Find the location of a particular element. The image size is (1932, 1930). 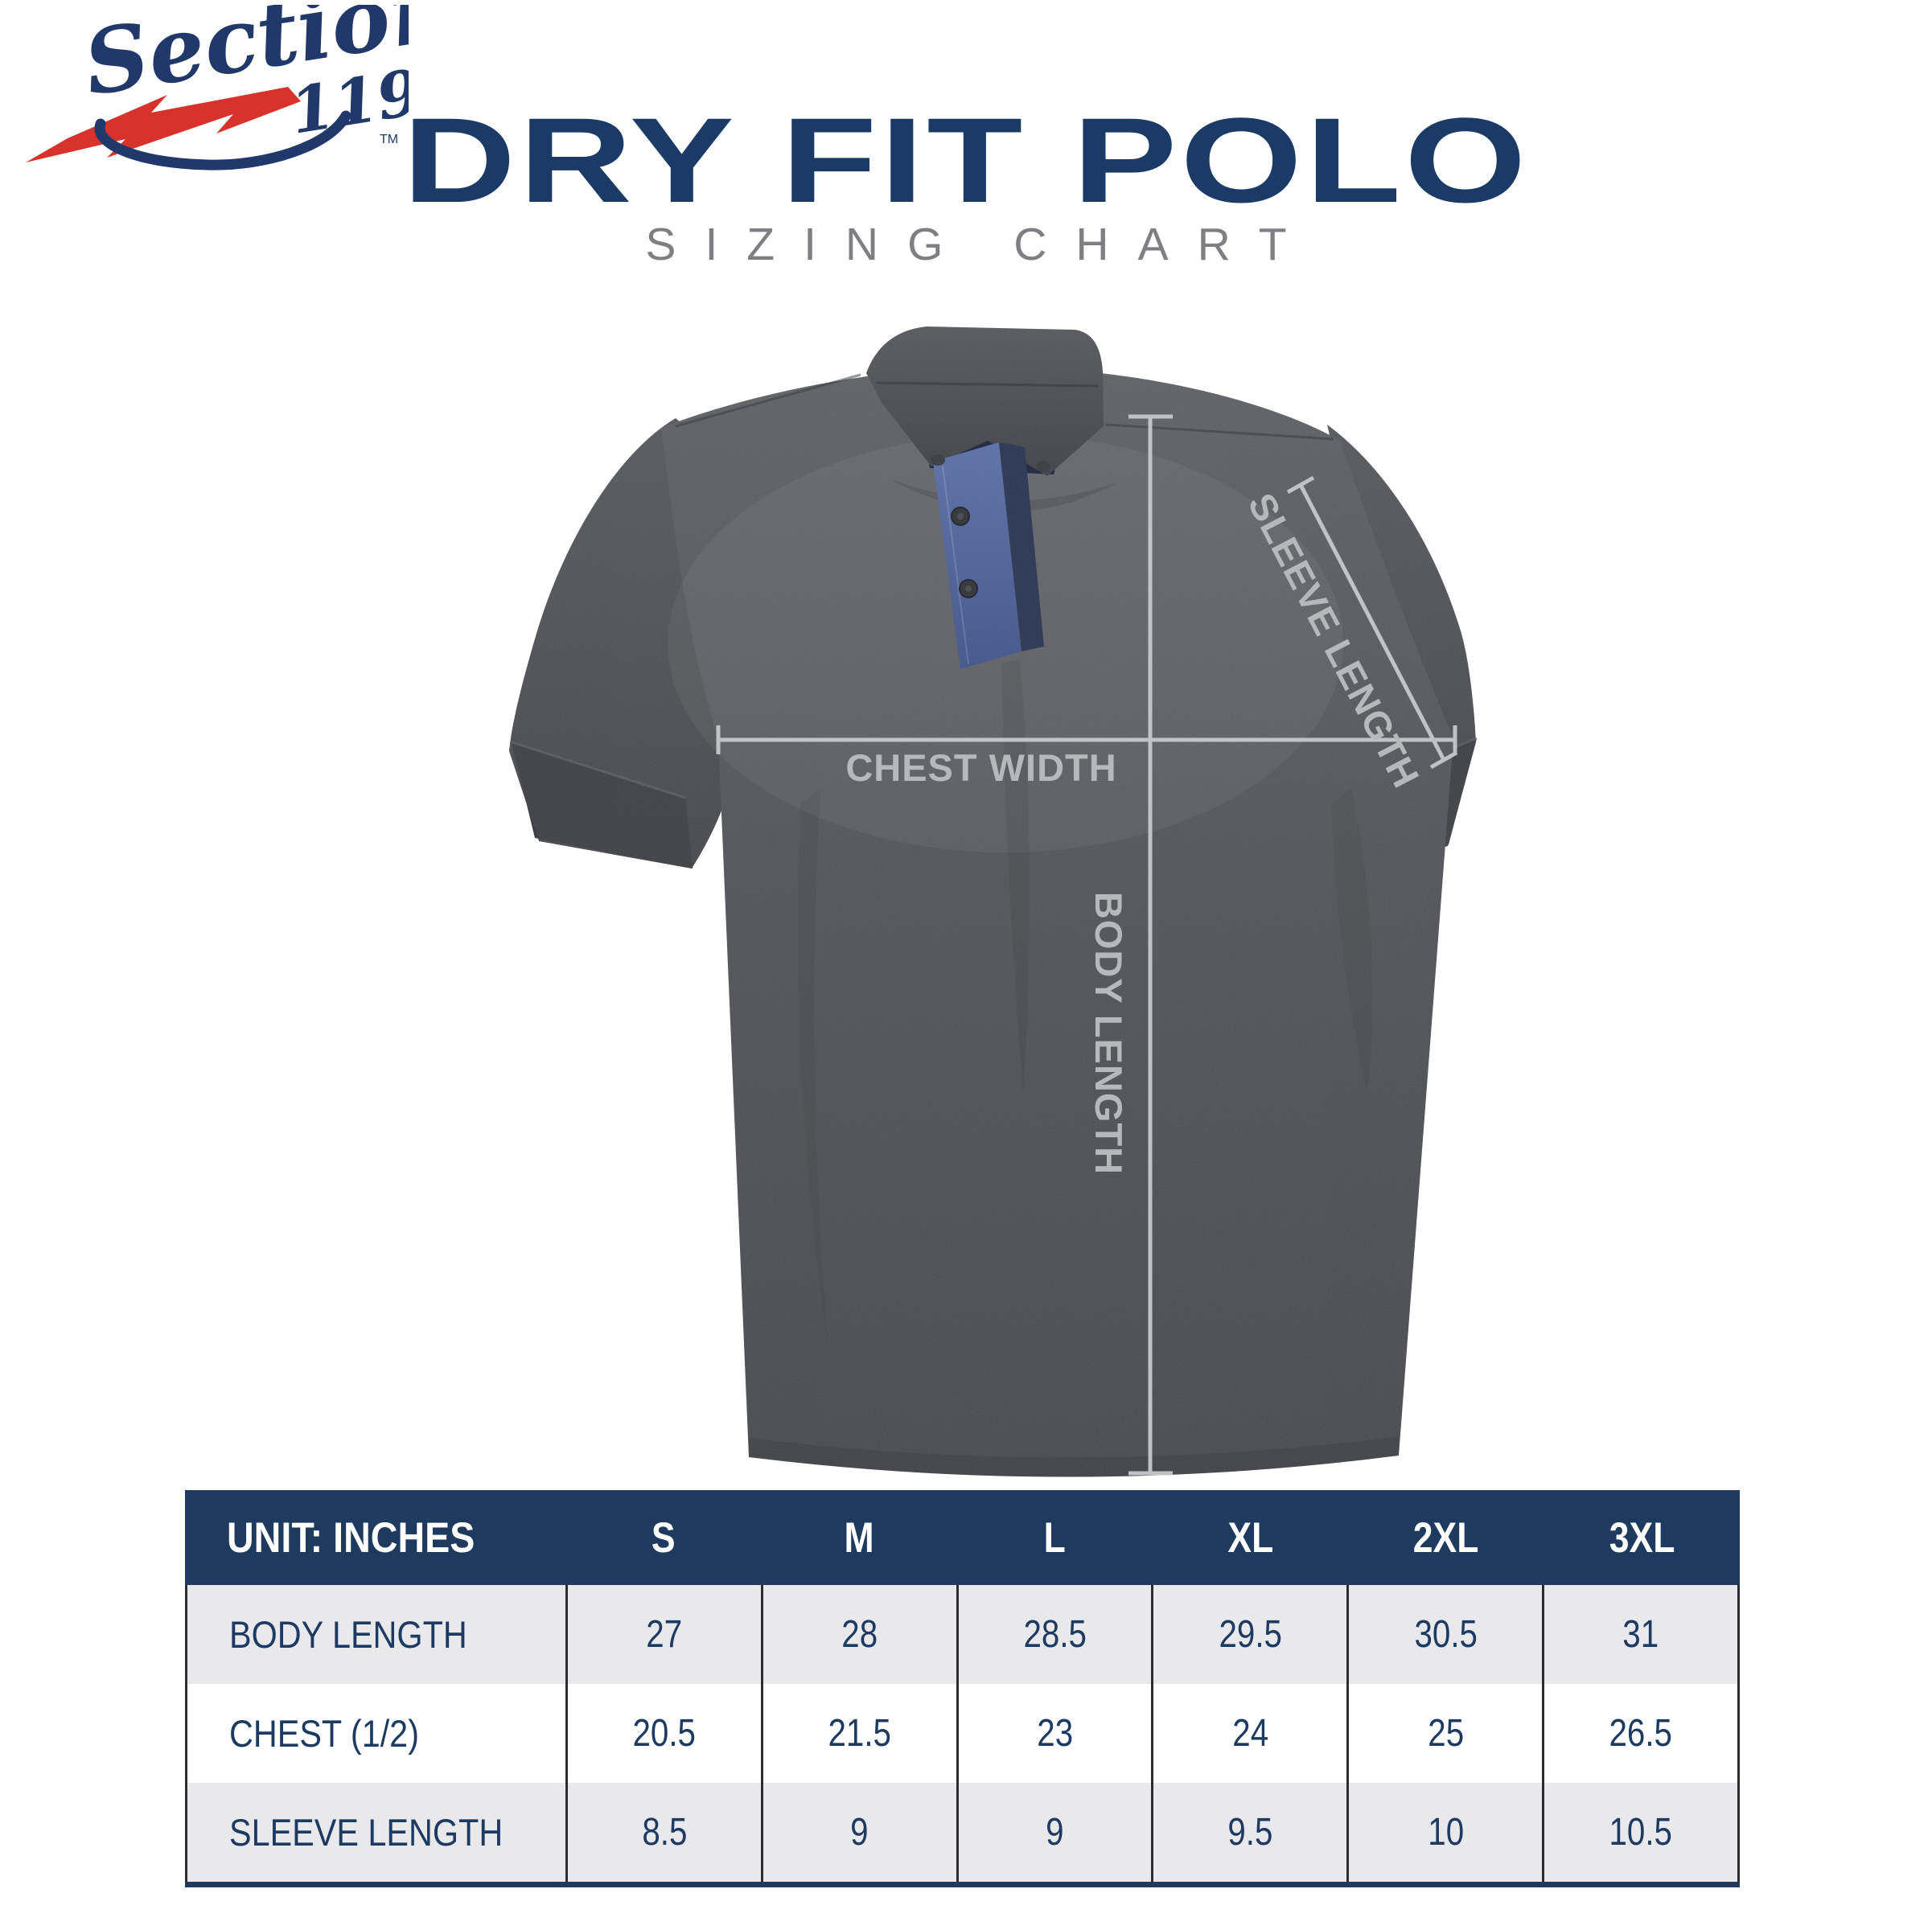

value-cell: 10.5 is located at coordinates (1639, 1832).